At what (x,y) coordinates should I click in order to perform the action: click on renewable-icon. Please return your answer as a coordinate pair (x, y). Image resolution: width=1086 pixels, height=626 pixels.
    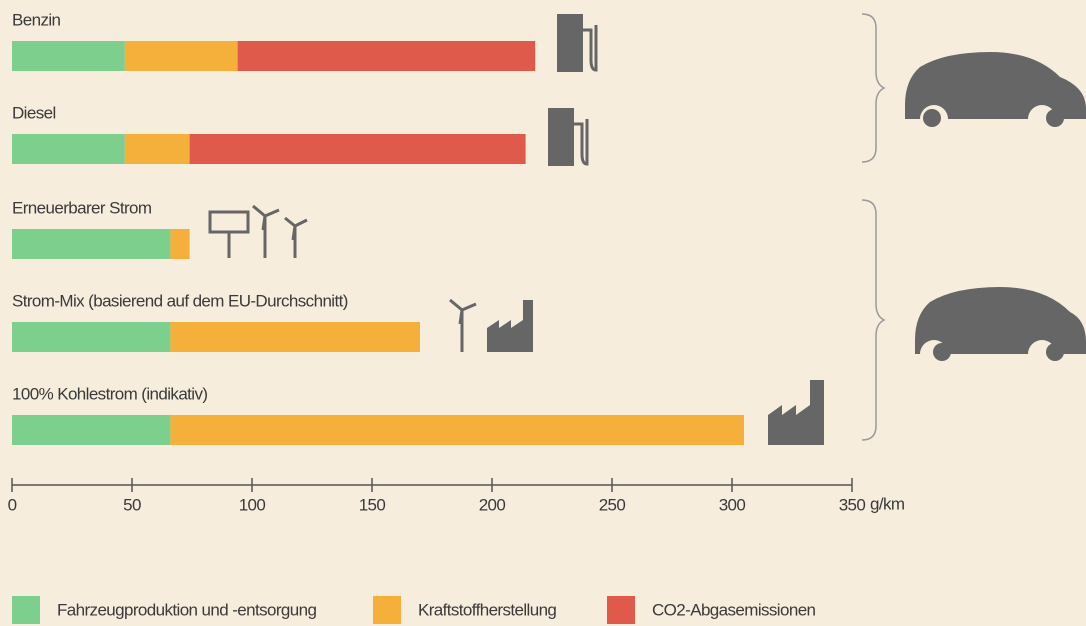
    Looking at the image, I should click on (342, 278).